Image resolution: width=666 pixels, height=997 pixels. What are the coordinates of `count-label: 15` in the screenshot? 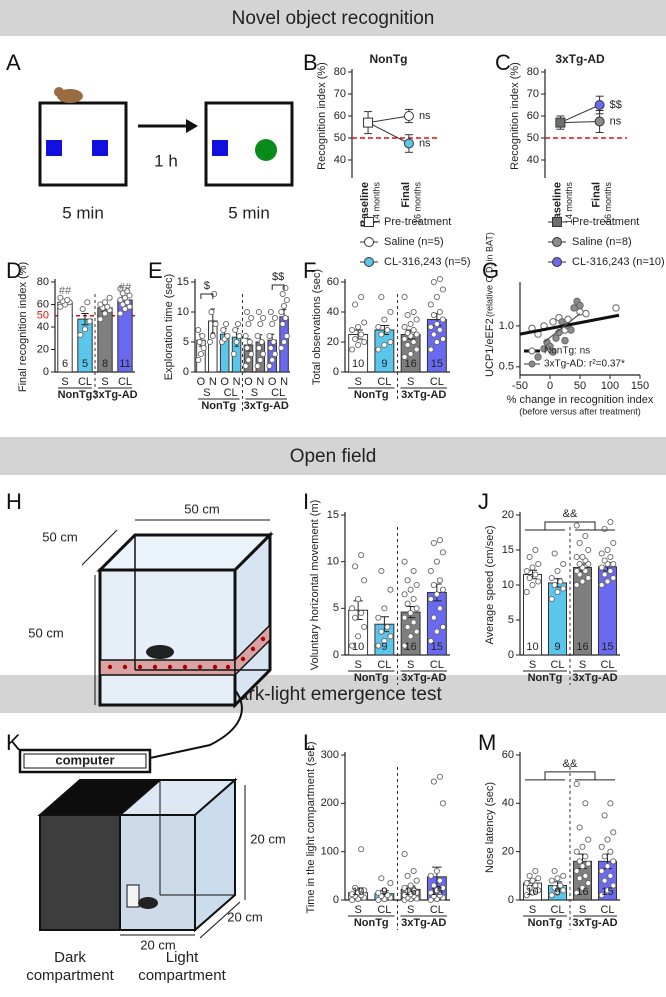 It's located at (437, 364).